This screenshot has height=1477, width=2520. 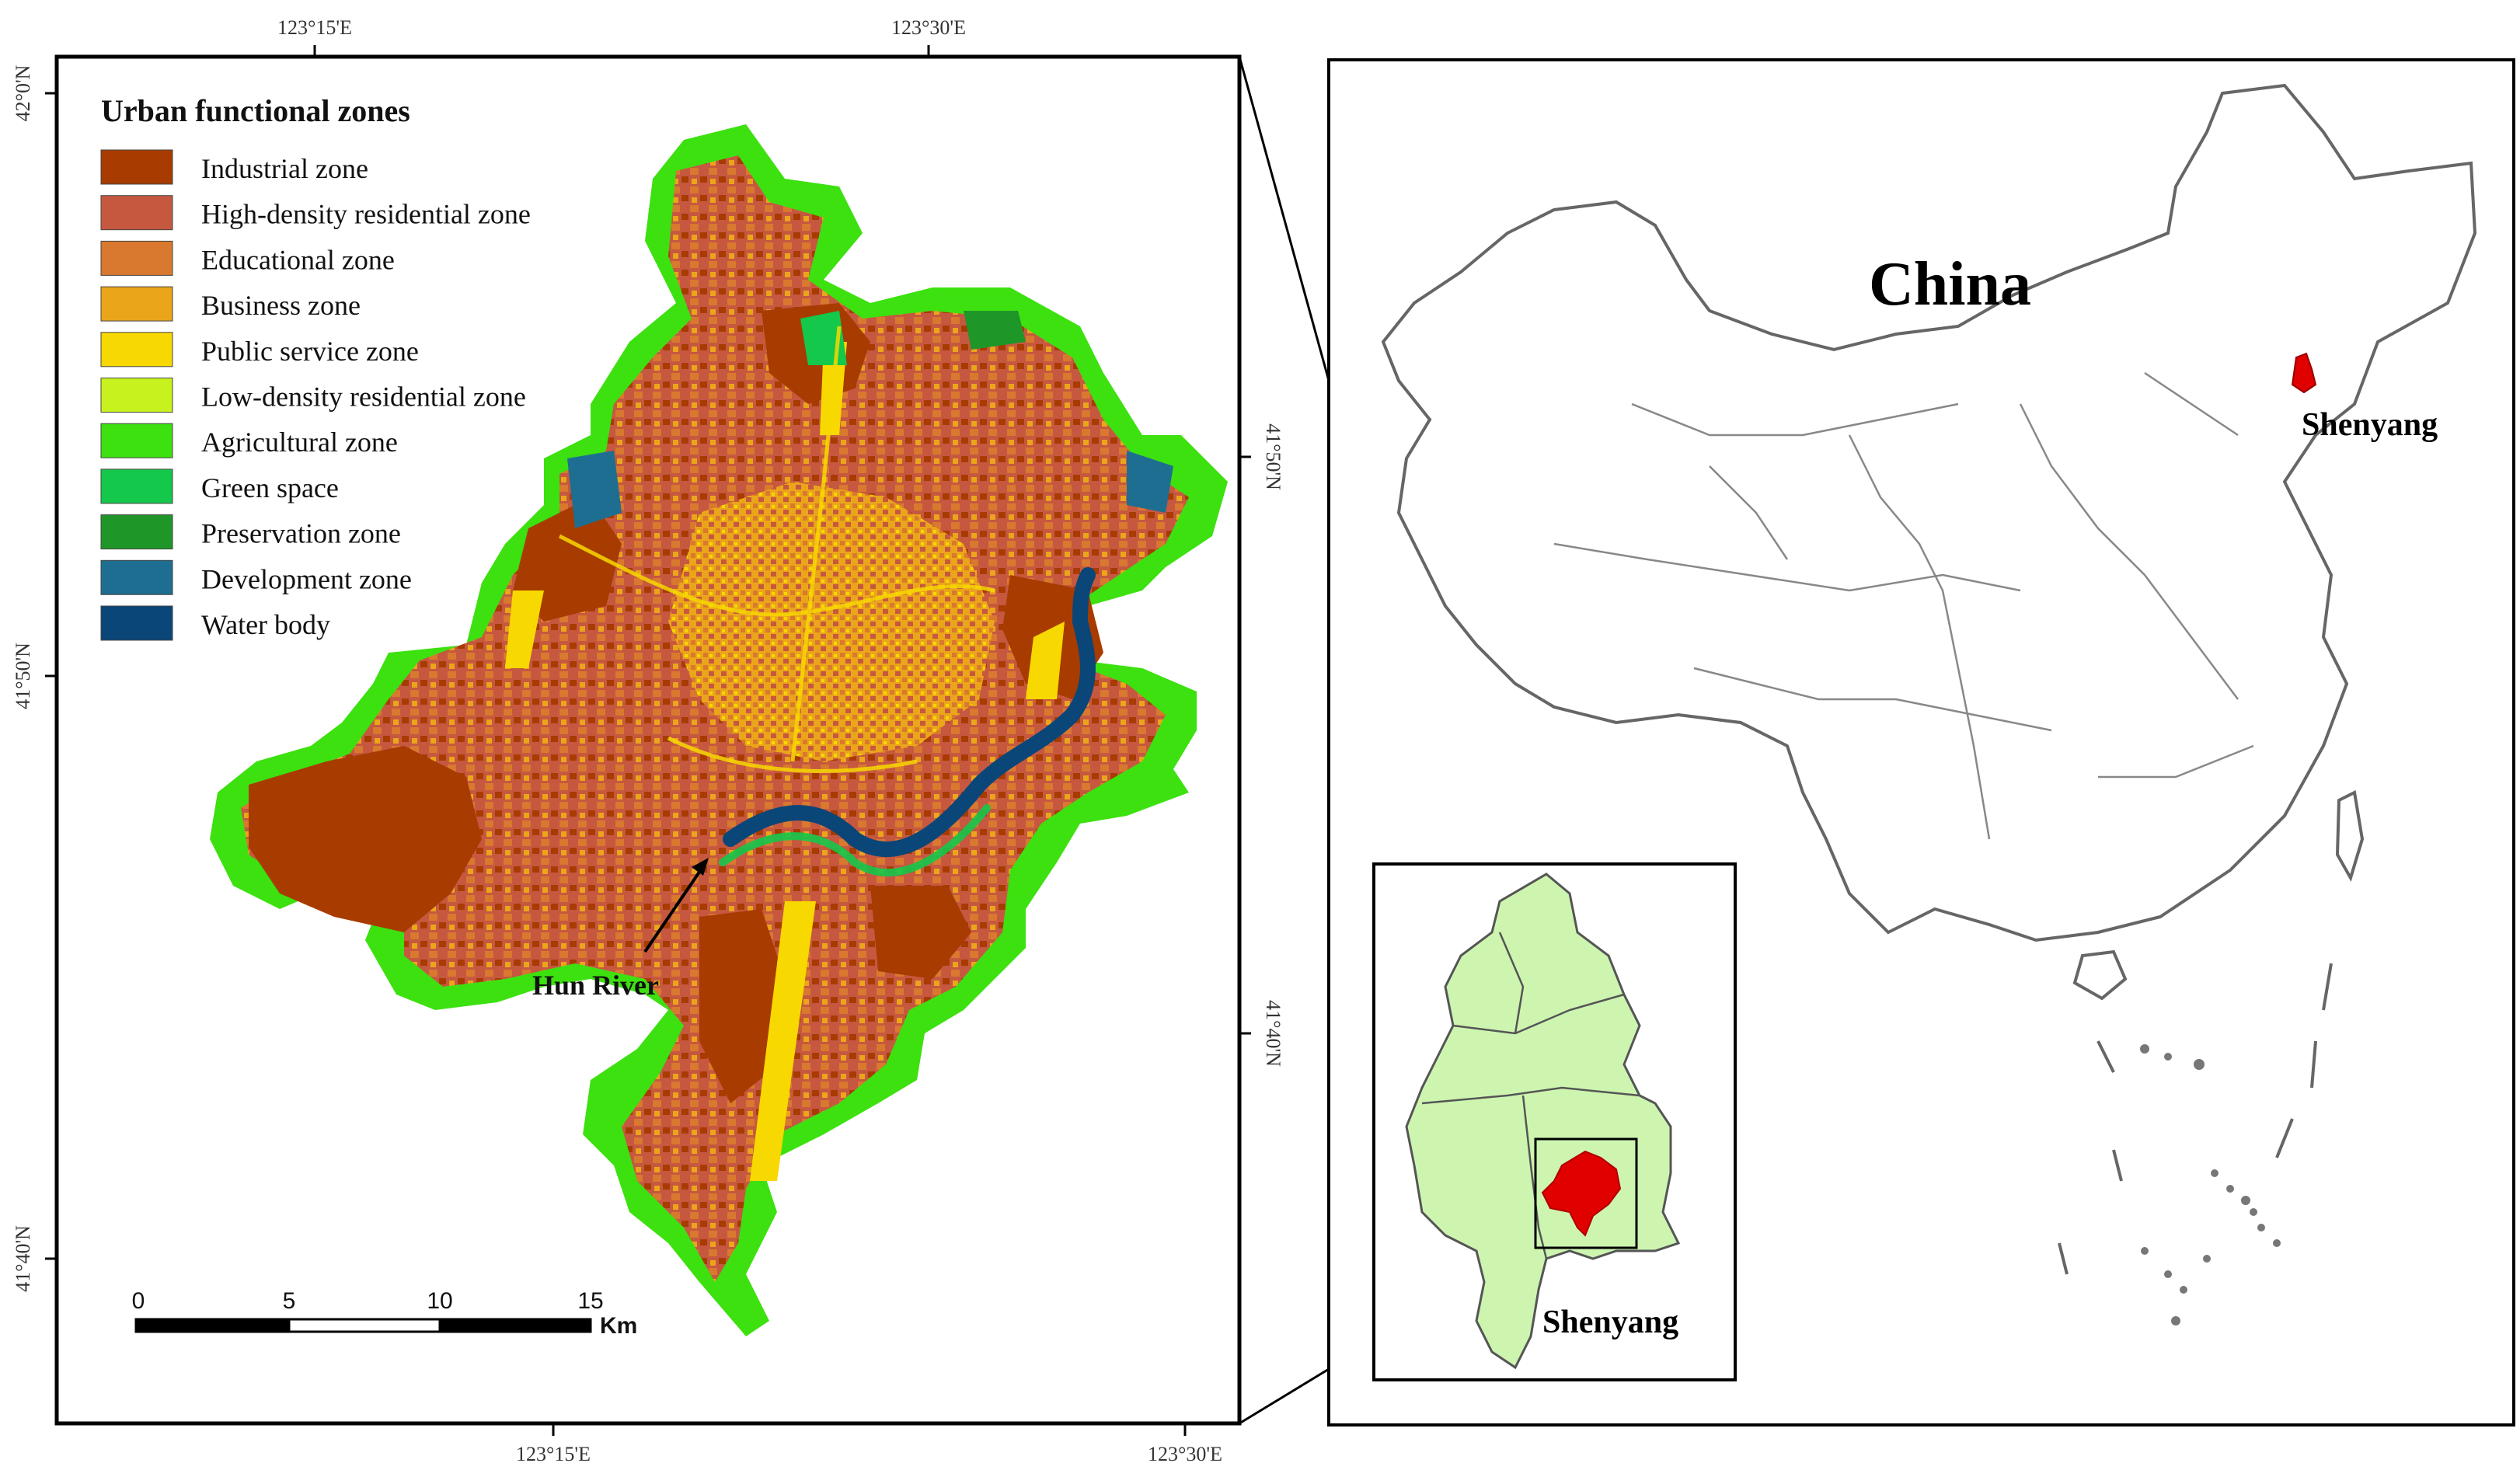 I want to click on coord-bottom-1: 123°15'E, so click(x=553, y=1454).